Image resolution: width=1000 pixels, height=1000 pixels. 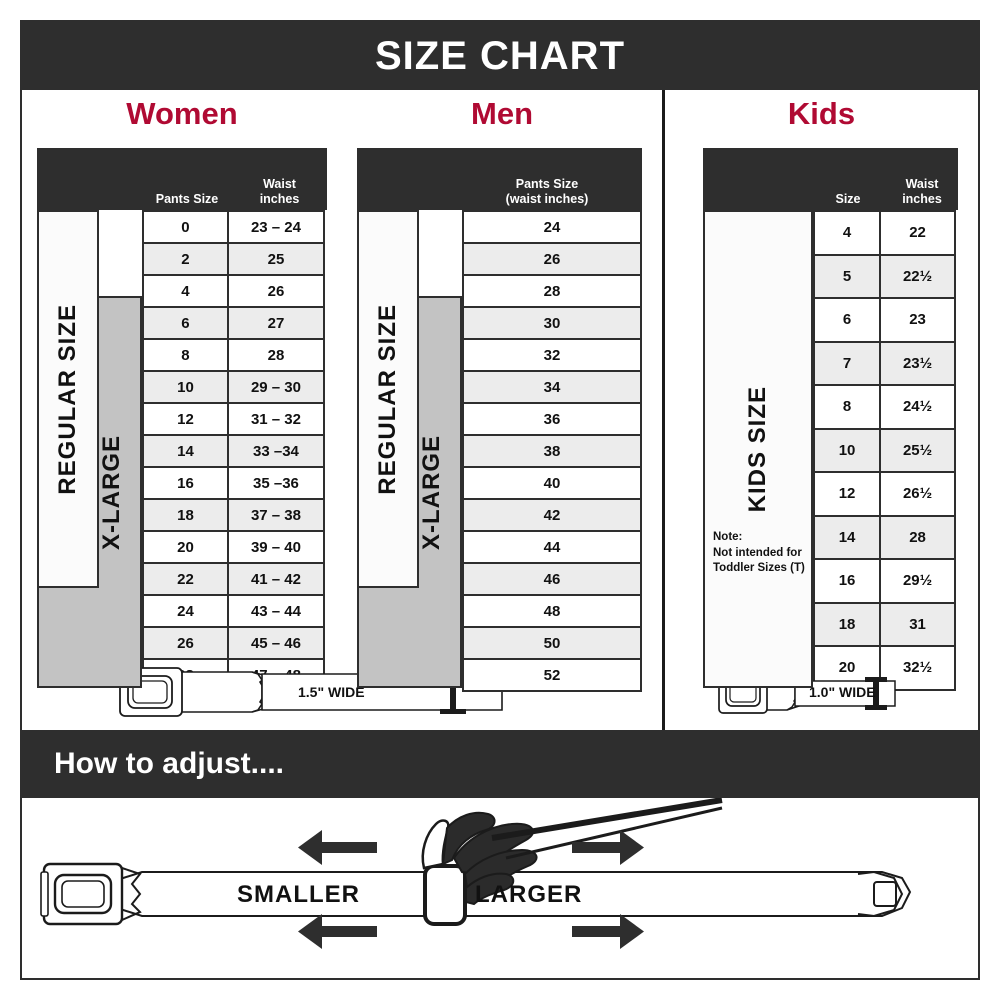 I want to click on women-cell-waist: 37 – 38, so click(x=275, y=515).